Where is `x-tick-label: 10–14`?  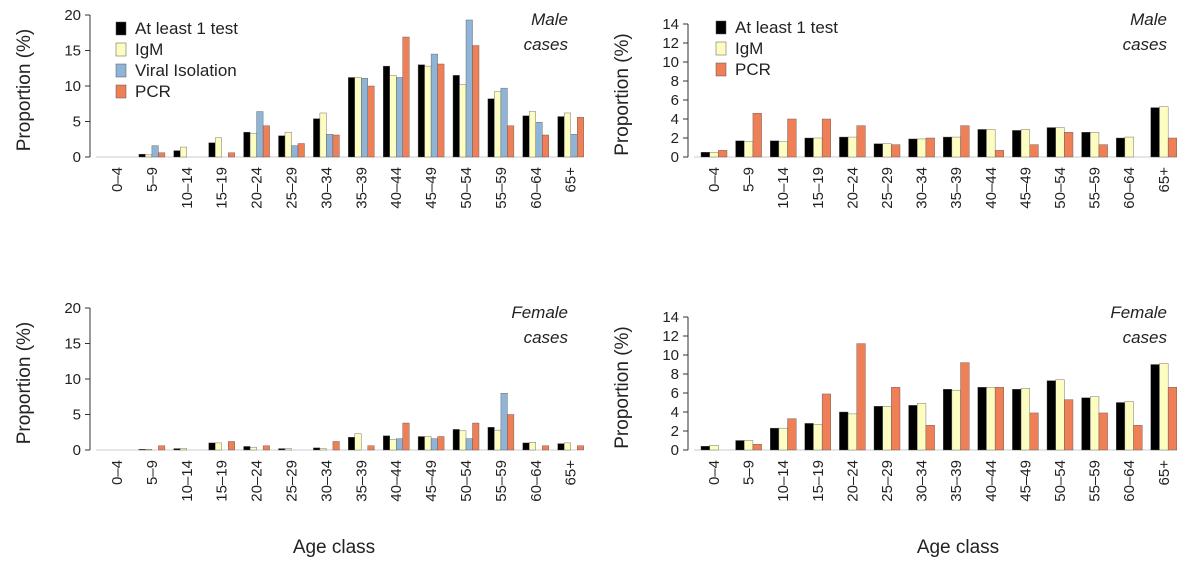
x-tick-label: 10–14 is located at coordinates (187, 188).